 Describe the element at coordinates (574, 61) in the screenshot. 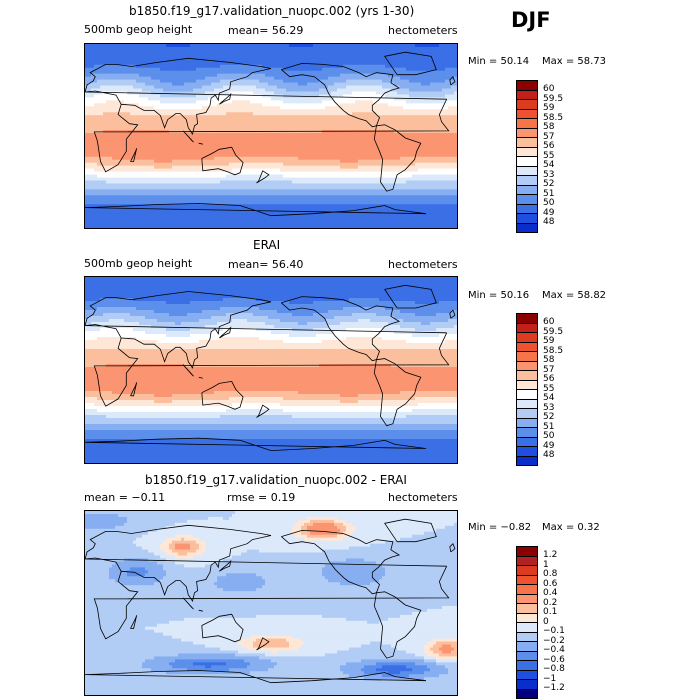

I see `panel-1-max-label: Max = 58.73` at that location.